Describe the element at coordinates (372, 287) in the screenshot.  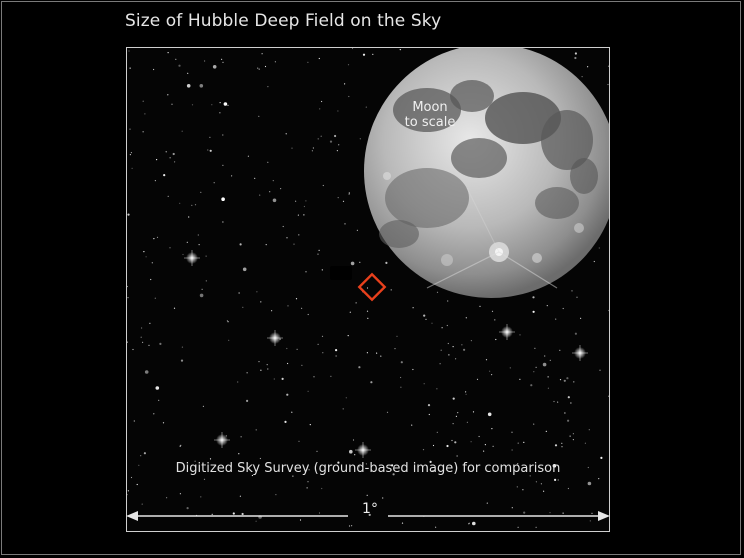
I see `hubble-deep-field-marker` at that location.